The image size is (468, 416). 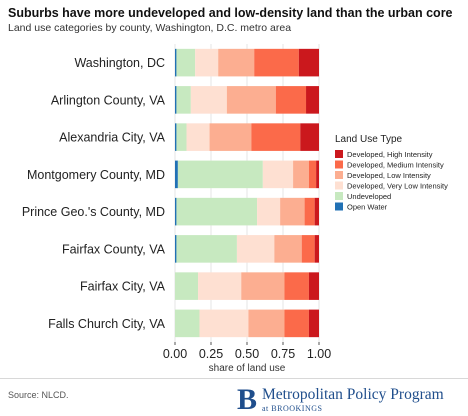 What do you see at coordinates (369, 196) in the screenshot?
I see `legend-label: Undeveloped` at bounding box center [369, 196].